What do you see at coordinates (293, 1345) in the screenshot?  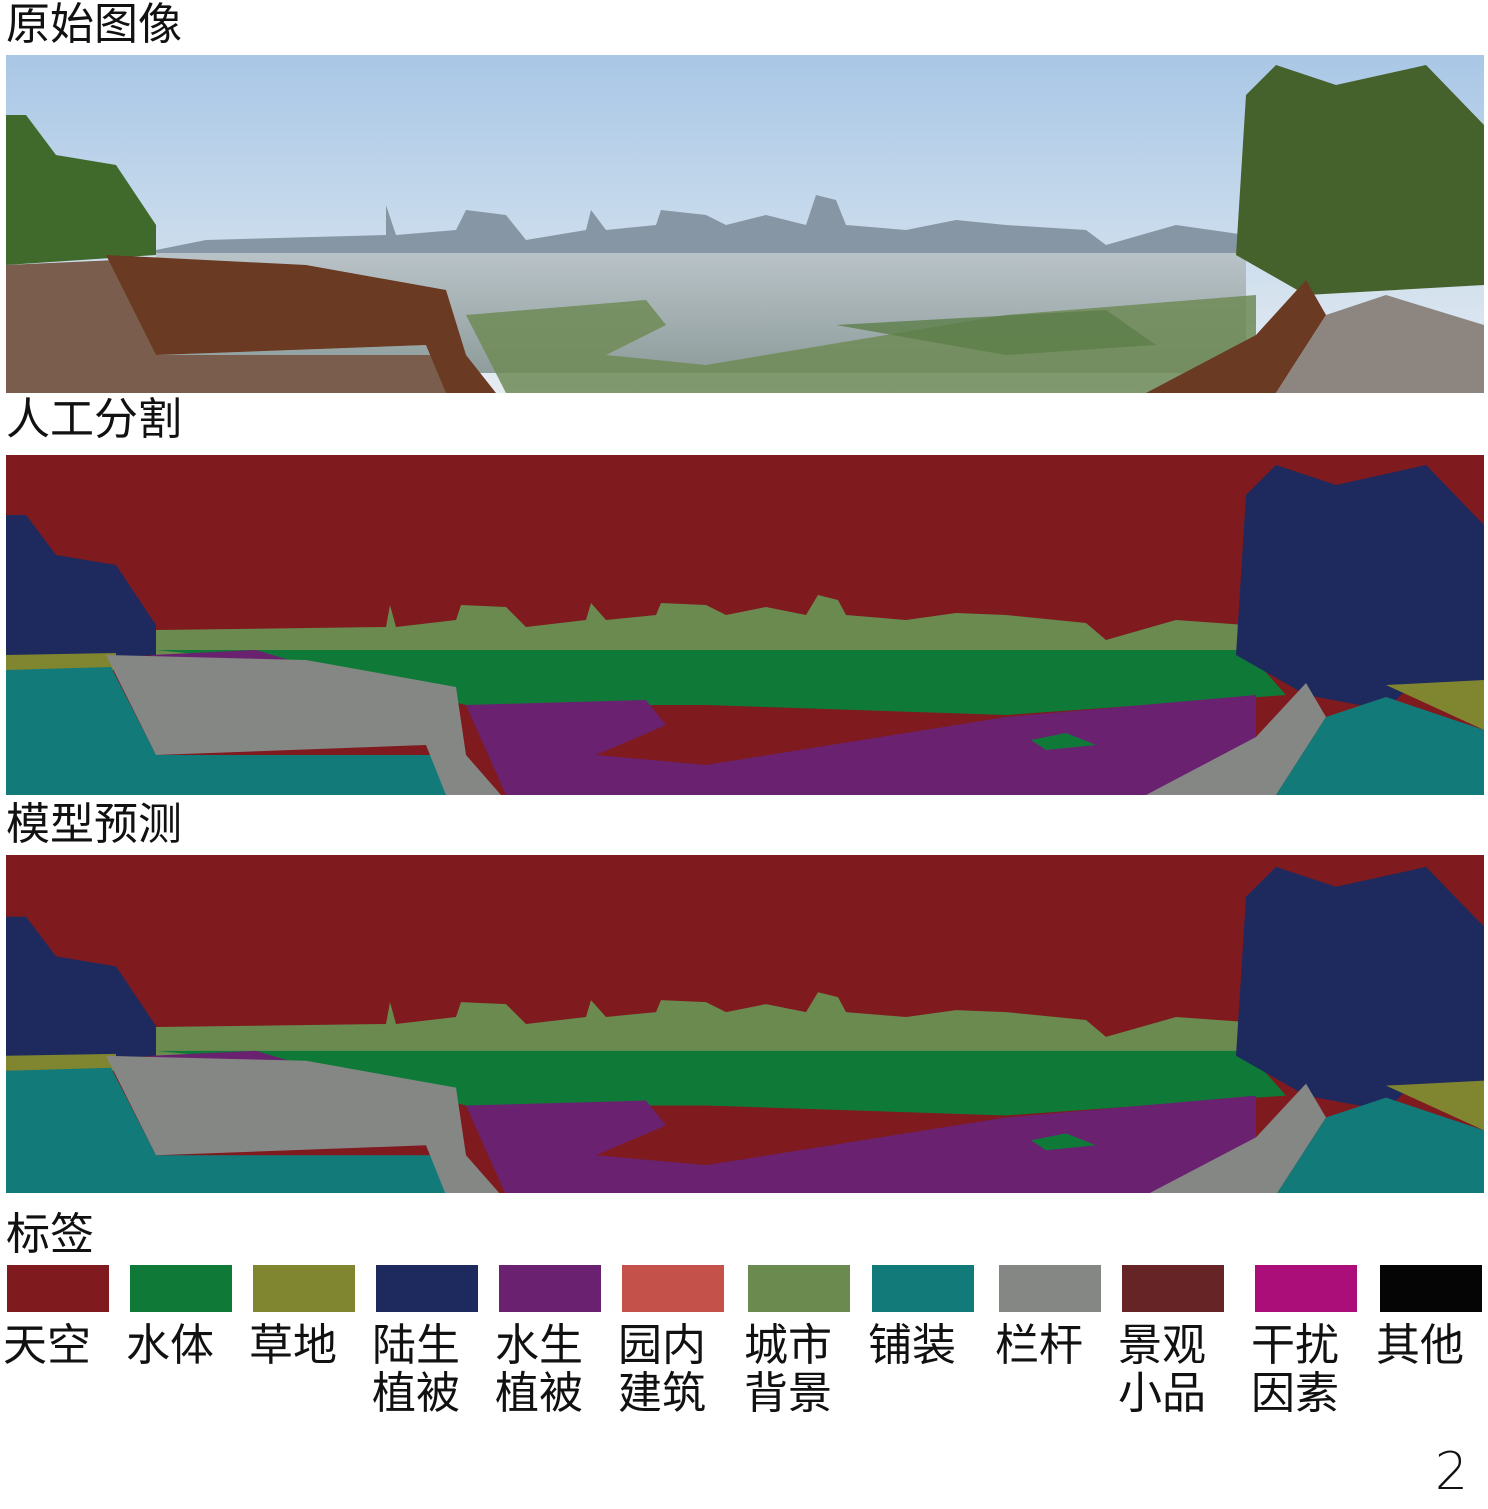 I see `legend-label: 草地` at bounding box center [293, 1345].